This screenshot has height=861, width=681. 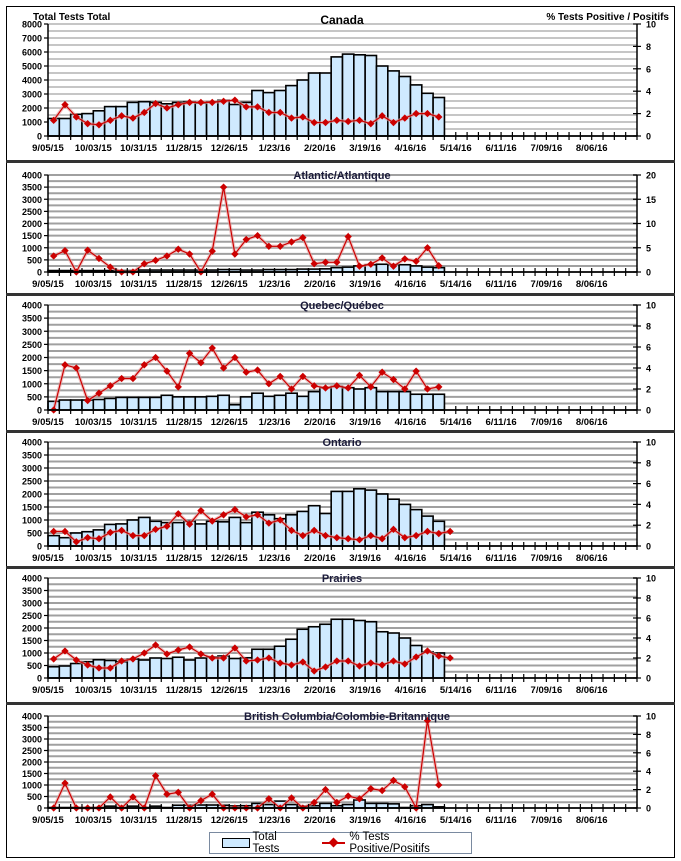 What do you see at coordinates (32, 641) in the screenshot?
I see `y-tick-label-left: 1500` at bounding box center [32, 641].